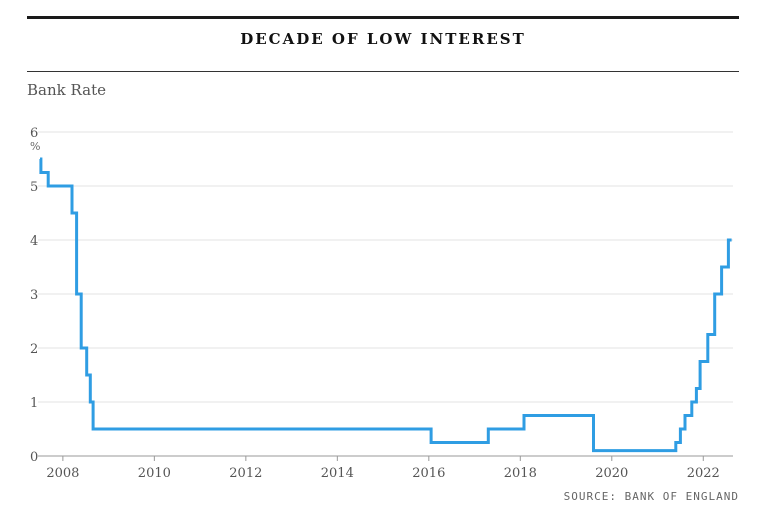 The height and width of the screenshot is (525, 760). I want to click on x-axis-ticks: 2008 2010 2012 2014 2016 2018 2020 2022, so click(383, 468).